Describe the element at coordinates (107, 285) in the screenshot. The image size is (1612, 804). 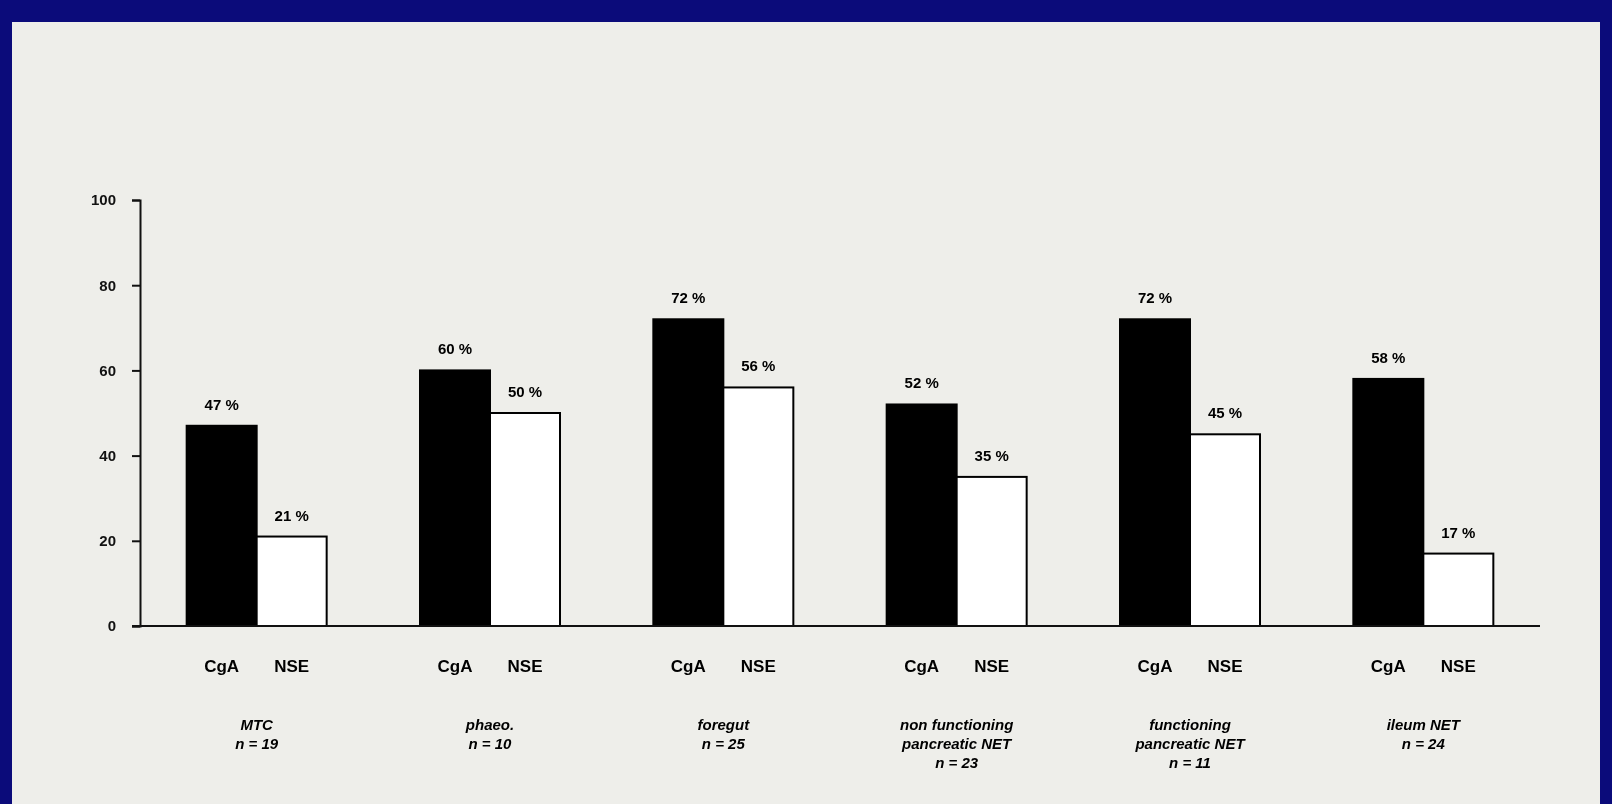
I see `y-tick-label: 80` at that location.